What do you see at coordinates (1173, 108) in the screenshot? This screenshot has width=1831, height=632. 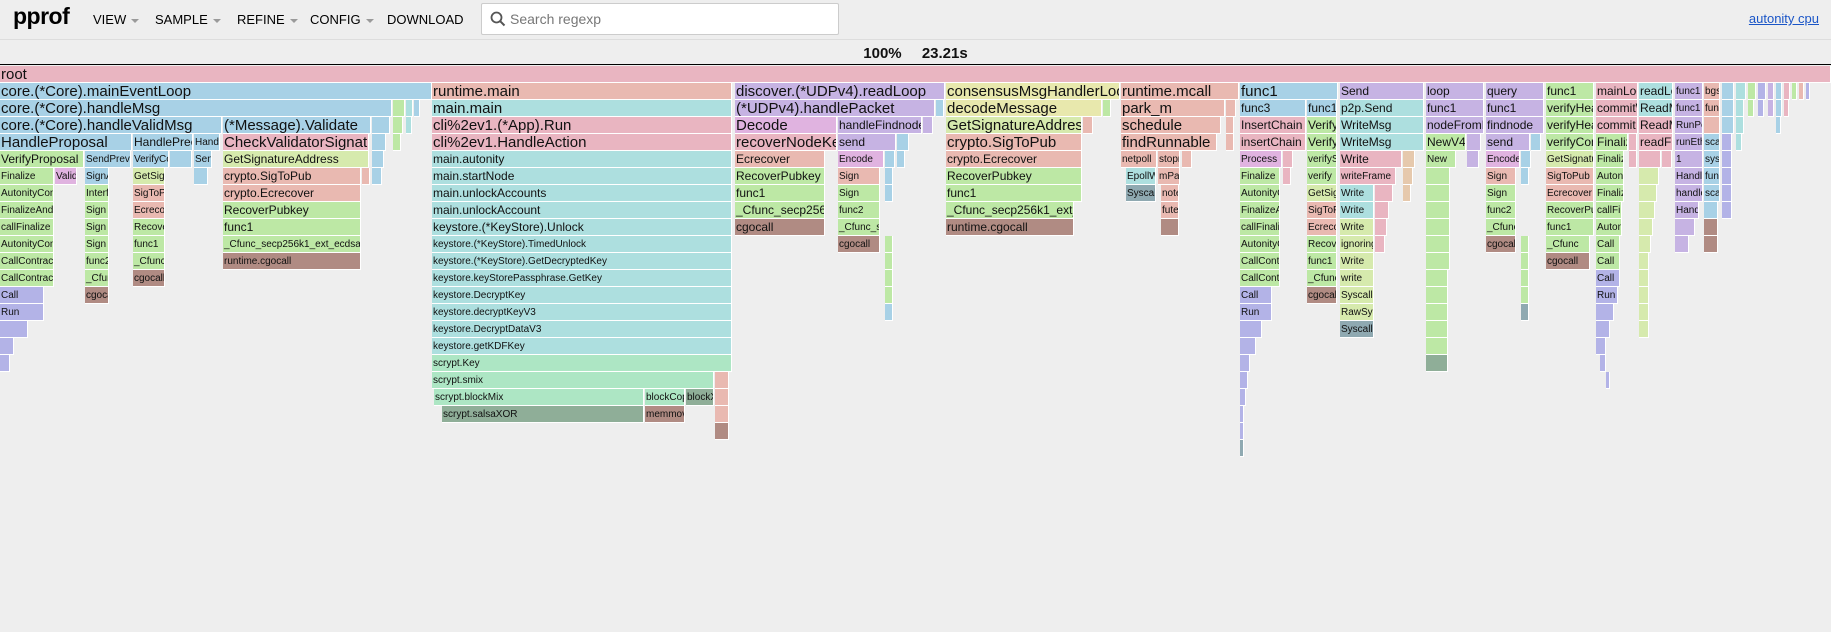 I see `flame-frame: park_m` at bounding box center [1173, 108].